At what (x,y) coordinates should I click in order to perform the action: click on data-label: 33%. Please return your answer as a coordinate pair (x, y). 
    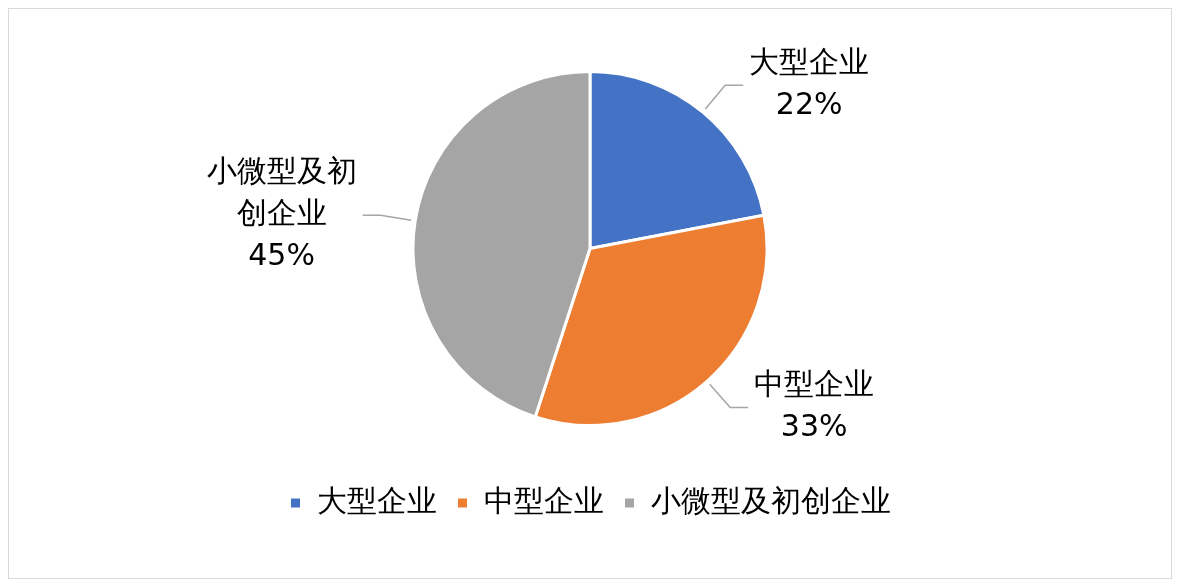
    Looking at the image, I should click on (814, 426).